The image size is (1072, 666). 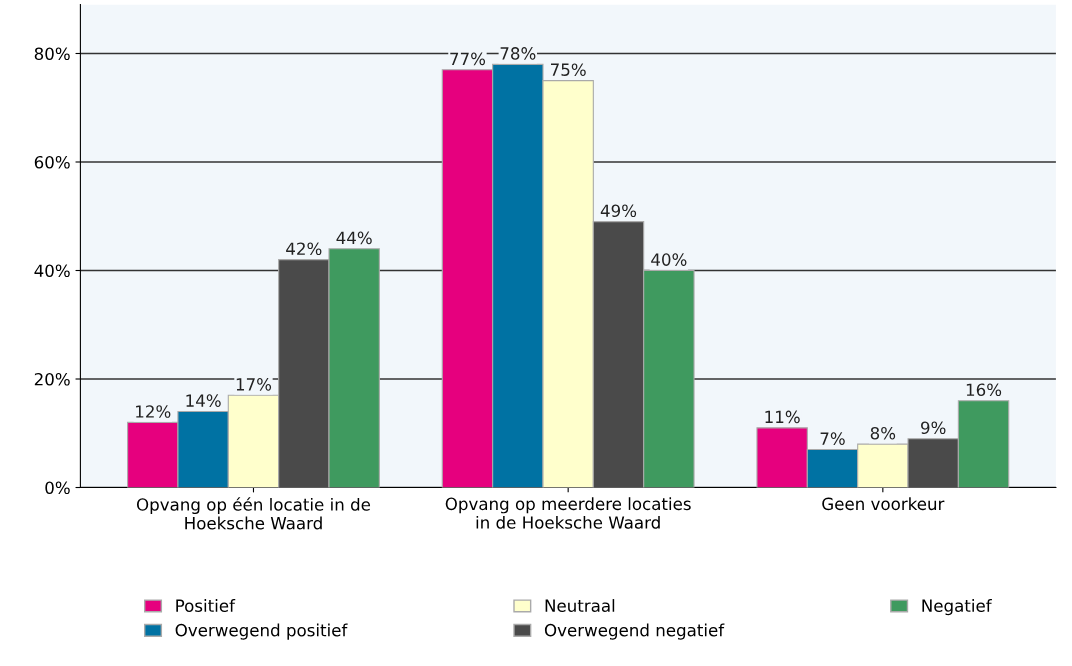 What do you see at coordinates (957, 607) in the screenshot?
I see `legend-label: Negatief` at bounding box center [957, 607].